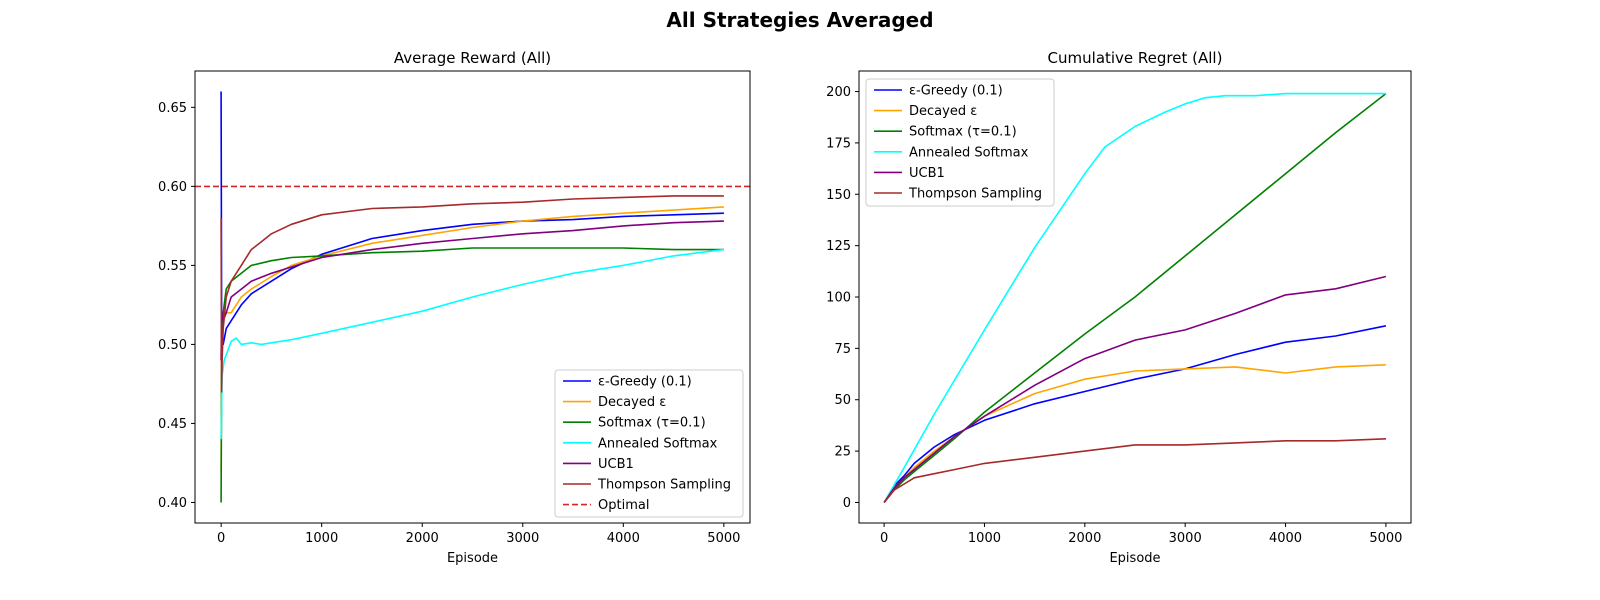  What do you see at coordinates (664, 485) in the screenshot?
I see `reward-legend-label-thompson-sampling: Thompson Sampling` at bounding box center [664, 485].